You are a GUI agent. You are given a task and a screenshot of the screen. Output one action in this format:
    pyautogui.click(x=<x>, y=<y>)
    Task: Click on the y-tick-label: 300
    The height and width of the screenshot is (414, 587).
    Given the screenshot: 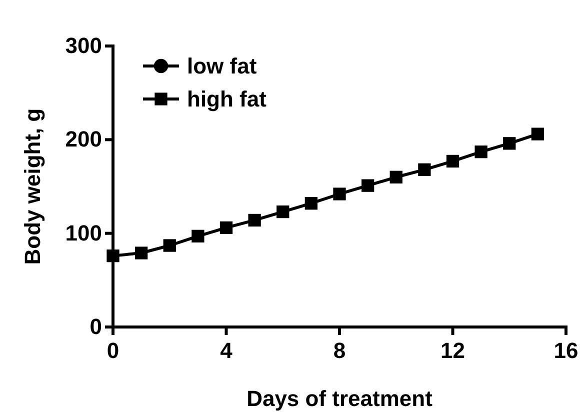 What is the action you would take?
    pyautogui.click(x=83, y=45)
    